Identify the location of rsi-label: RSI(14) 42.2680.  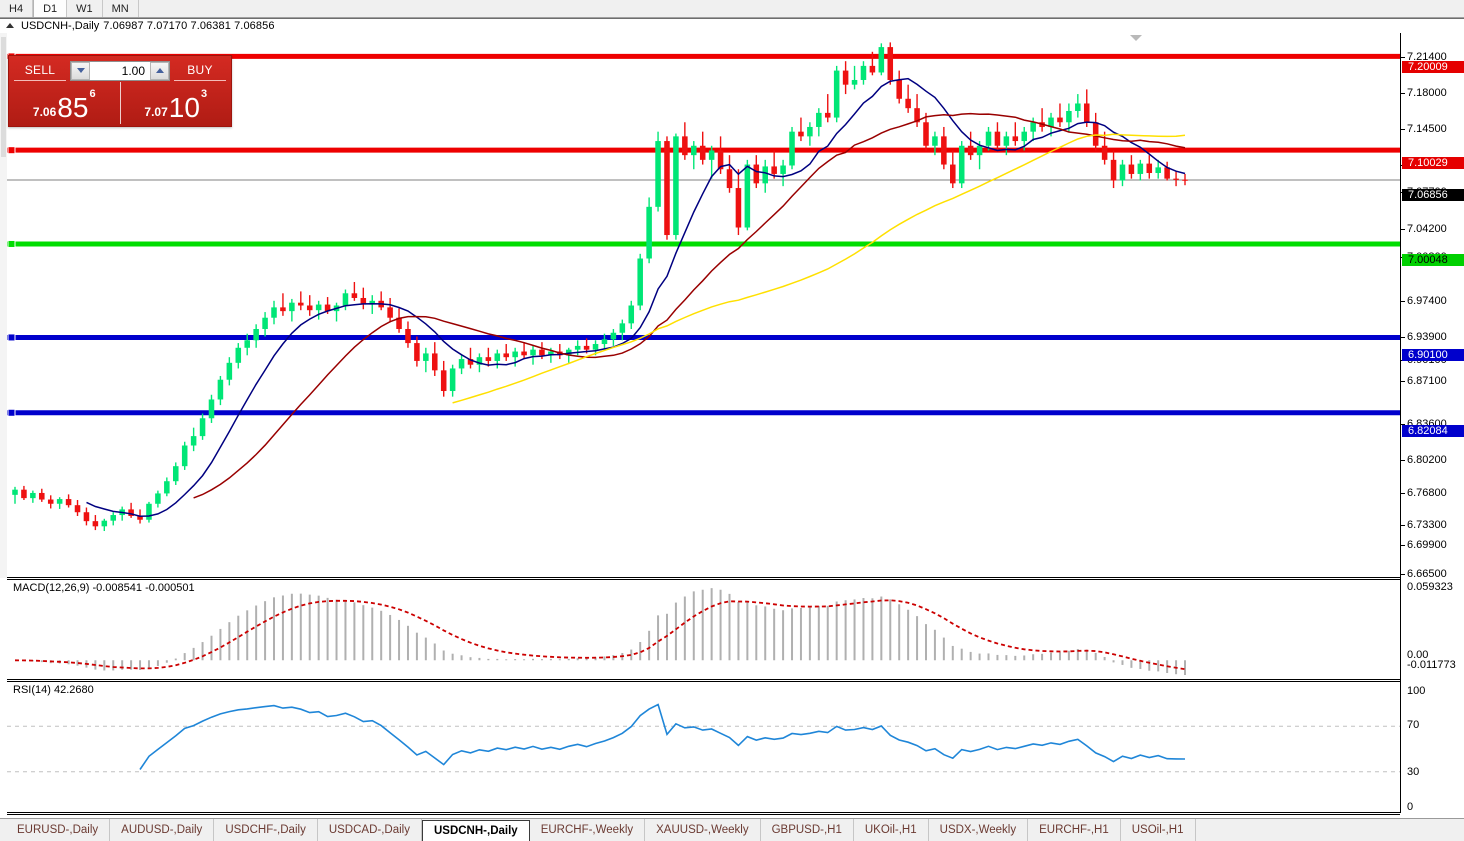
(53, 690).